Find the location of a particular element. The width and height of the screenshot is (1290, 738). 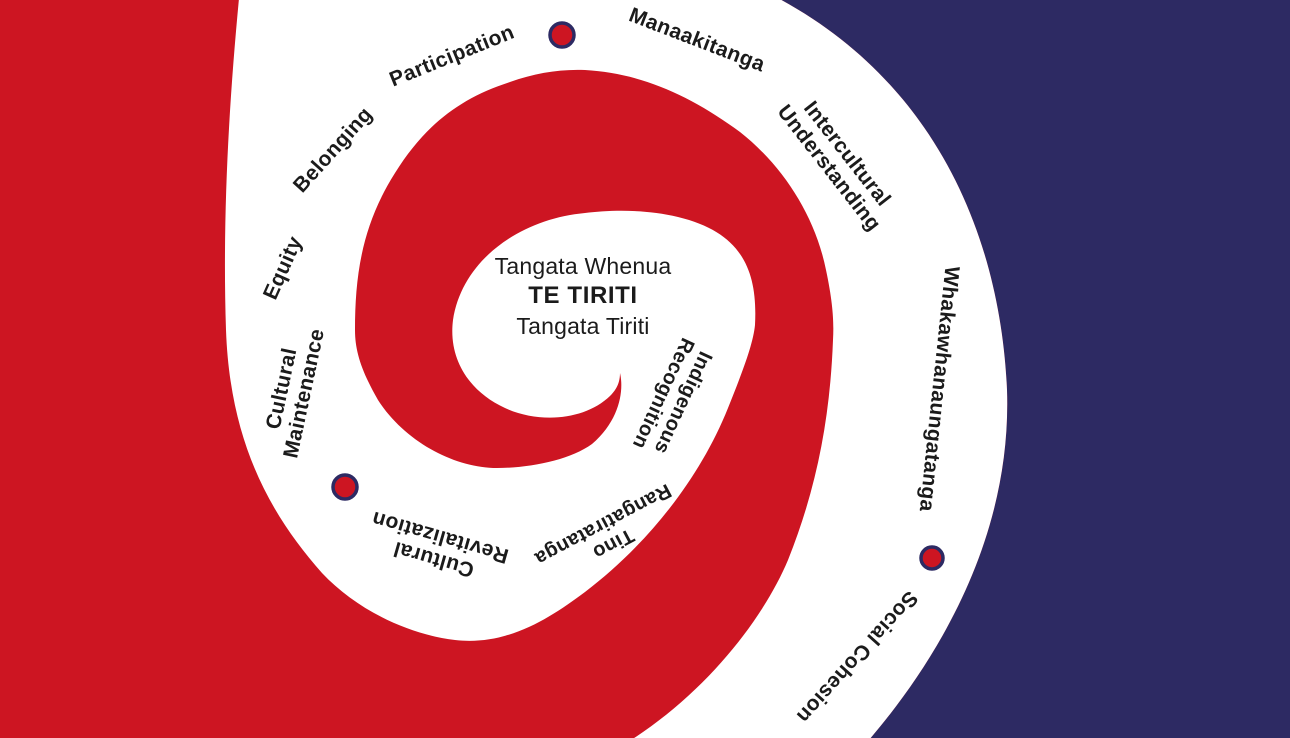

spiral-dot-left-ring is located at coordinates (345, 487).